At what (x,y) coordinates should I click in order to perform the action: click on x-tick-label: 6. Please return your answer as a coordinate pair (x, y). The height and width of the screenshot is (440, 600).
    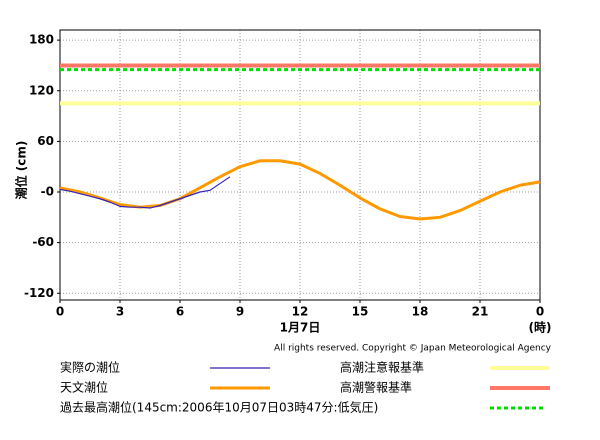
    Looking at the image, I should click on (180, 312).